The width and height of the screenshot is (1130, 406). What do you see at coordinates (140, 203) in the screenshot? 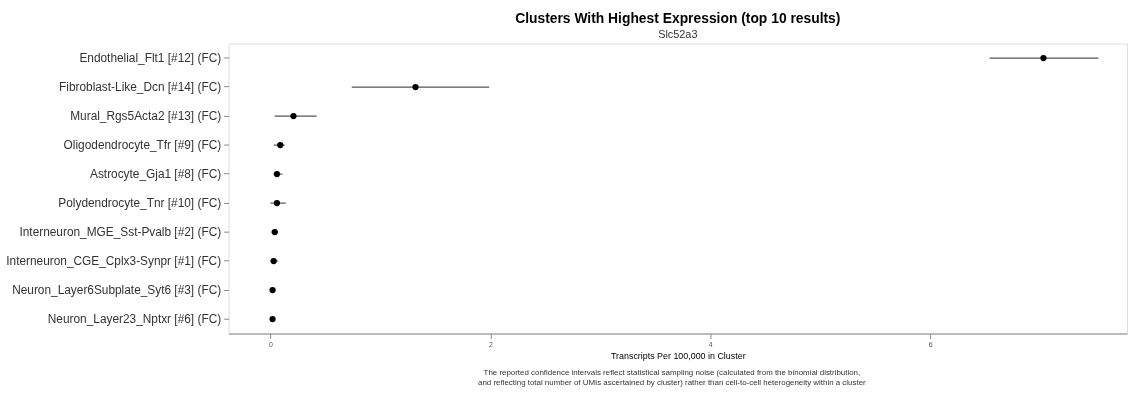
I see `y-tick-label: Polydendrocyte_Tnr [#10] (FC)` at bounding box center [140, 203].